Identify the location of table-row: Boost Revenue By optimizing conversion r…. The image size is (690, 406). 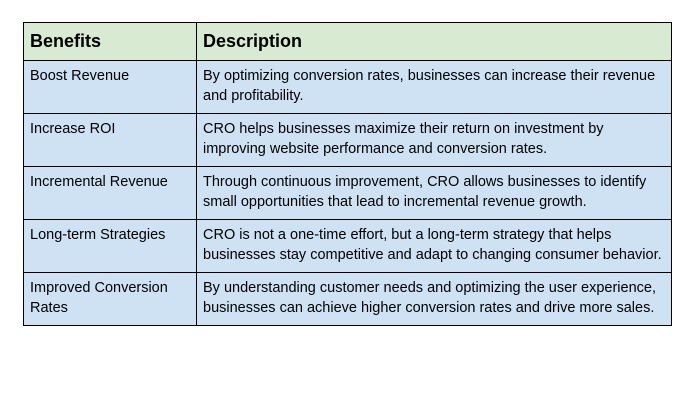
(347, 87).